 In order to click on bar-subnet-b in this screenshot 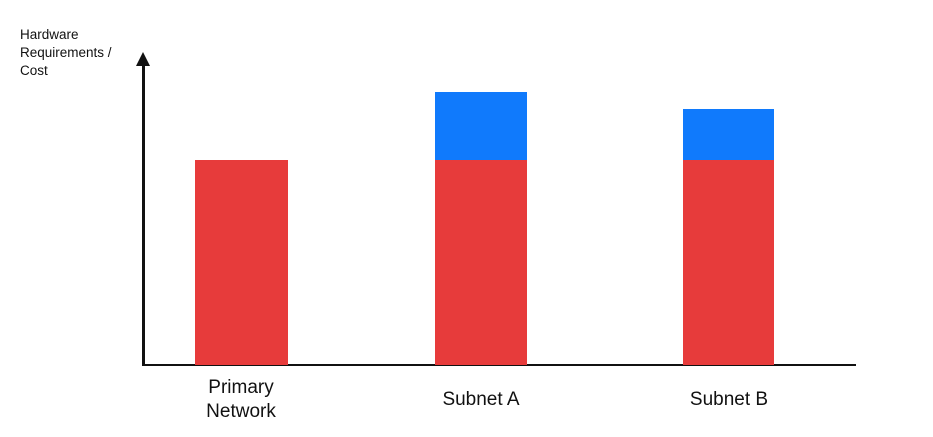, I will do `click(728, 237)`.